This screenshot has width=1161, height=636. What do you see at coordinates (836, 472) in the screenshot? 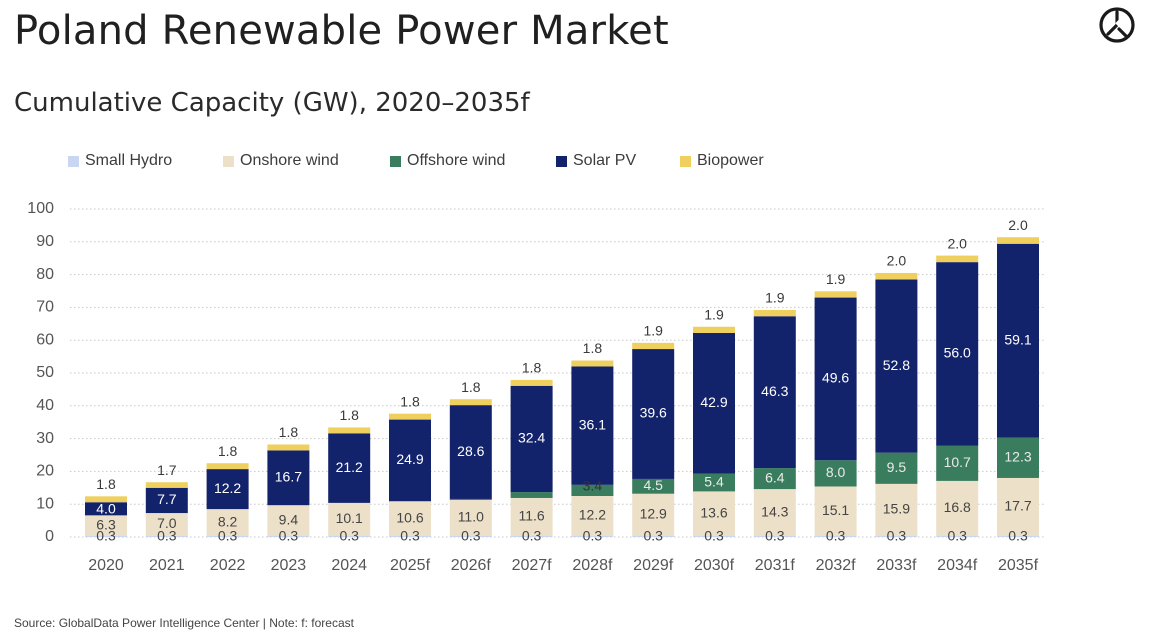
I see `data-label-offshore-wind: 8.0` at bounding box center [836, 472].